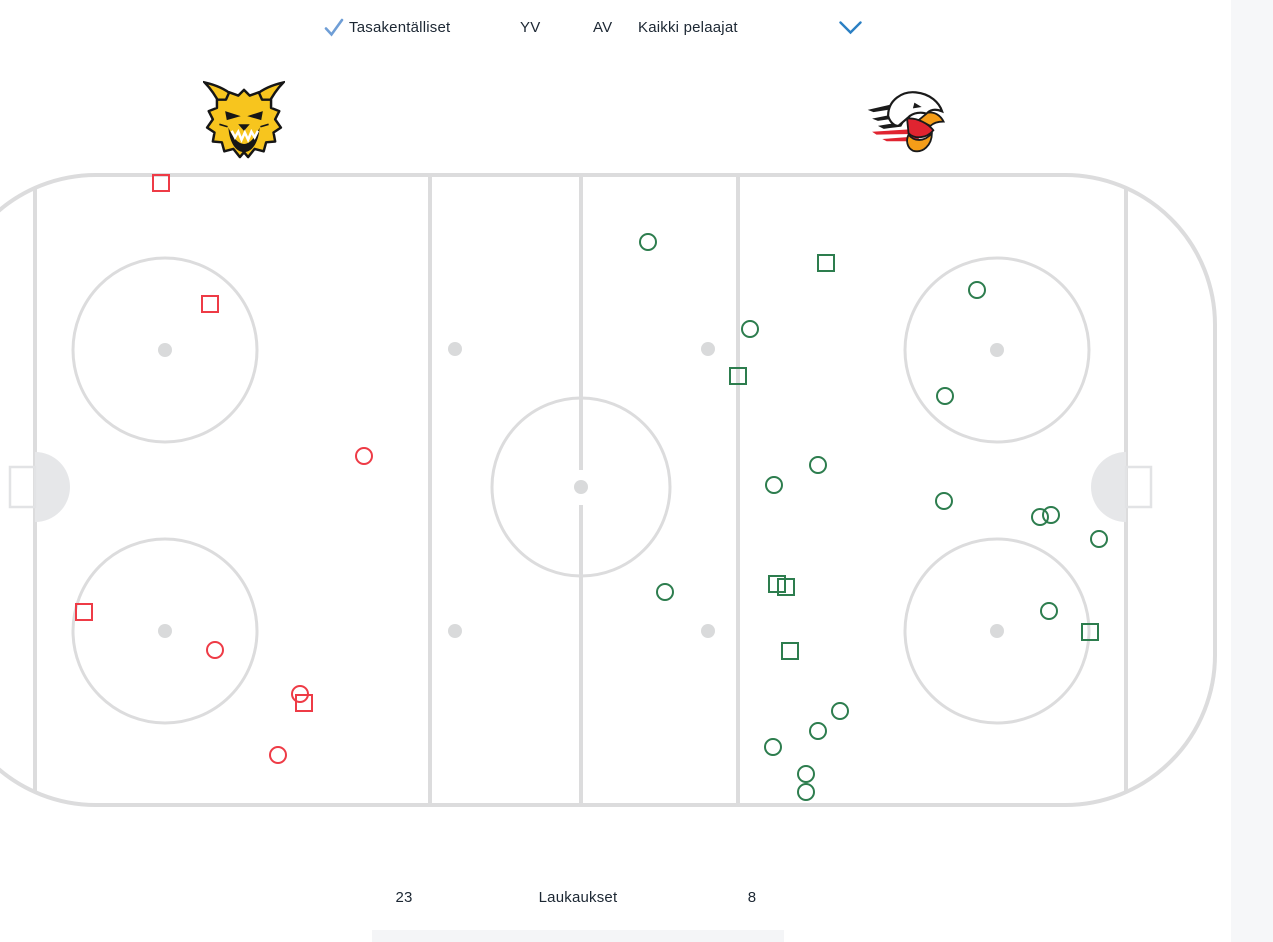  I want to click on goal-crease-right, so click(1108, 487).